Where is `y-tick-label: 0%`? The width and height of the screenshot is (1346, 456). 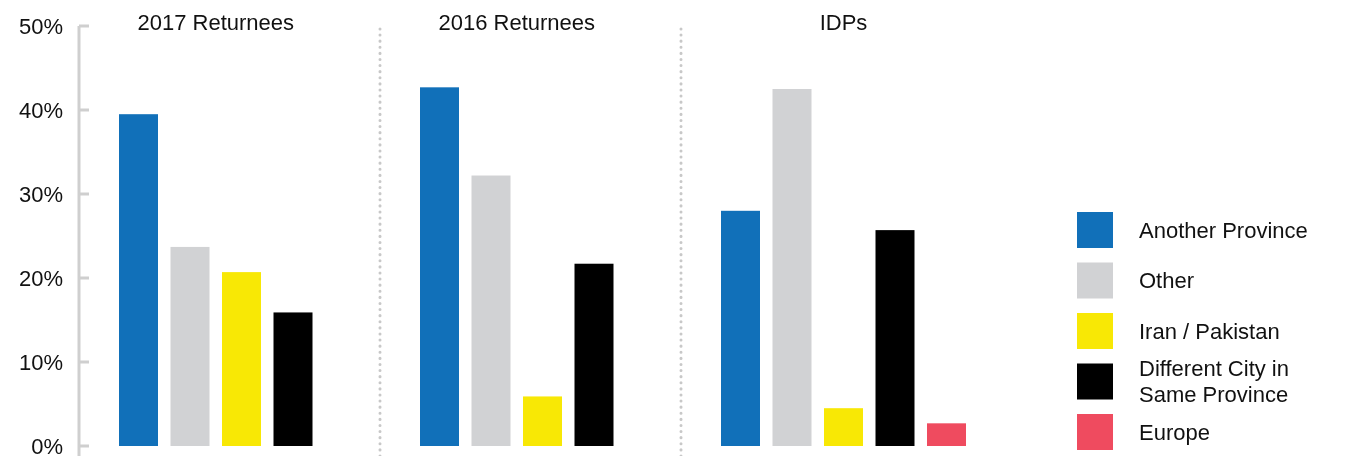
y-tick-label: 0% is located at coordinates (47, 444).